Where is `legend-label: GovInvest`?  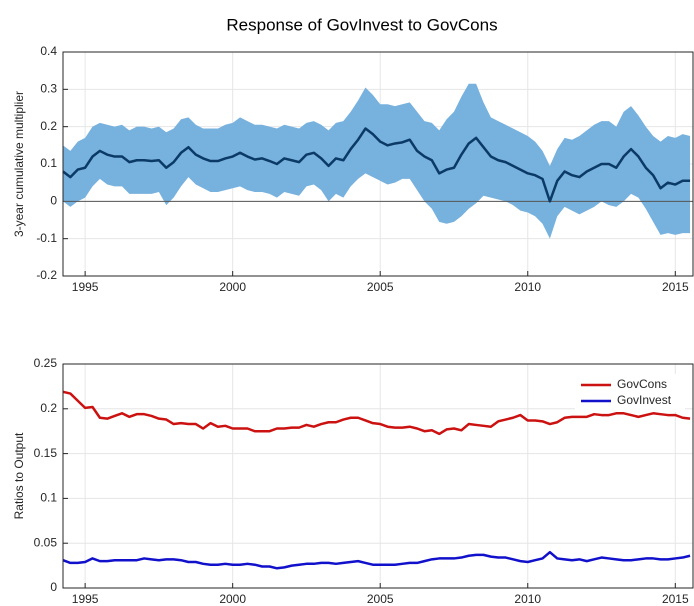 legend-label: GovInvest is located at coordinates (644, 400).